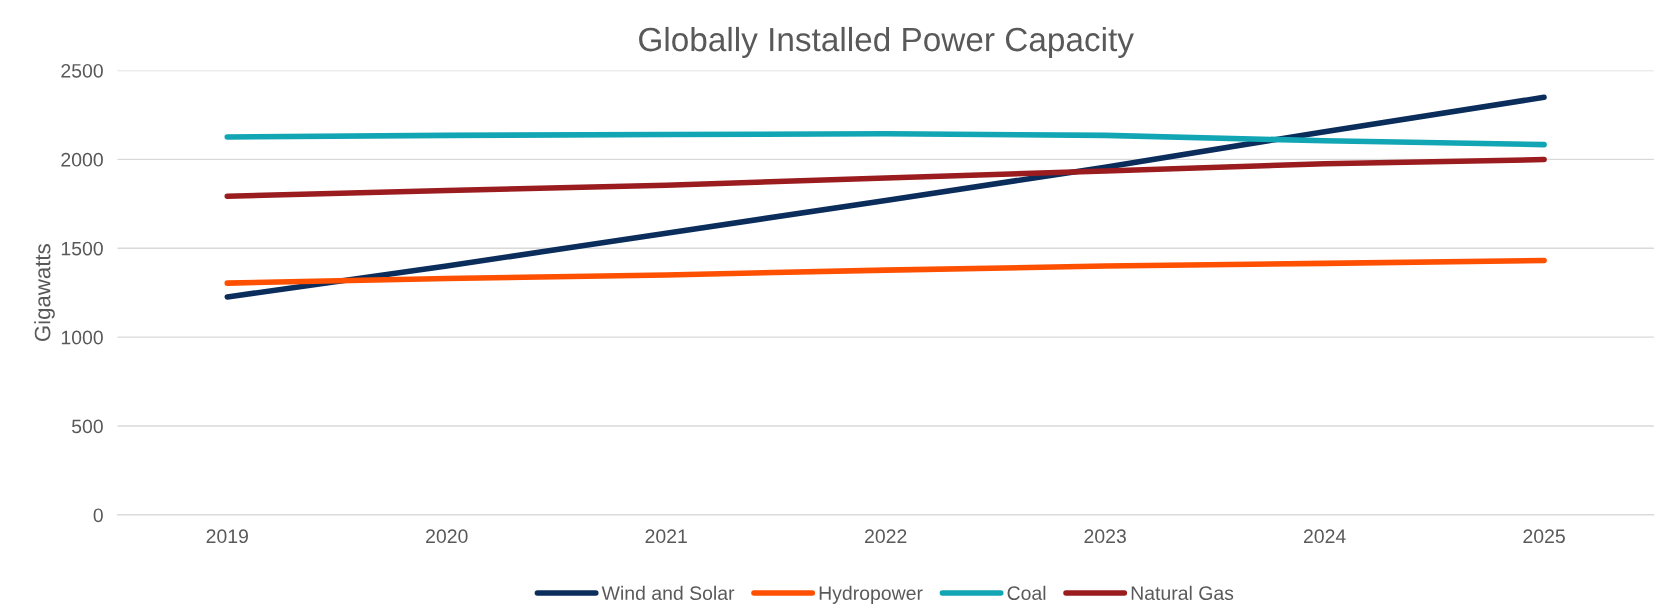 This screenshot has width=1679, height=613. I want to click on x-tick-label: 2022, so click(886, 536).